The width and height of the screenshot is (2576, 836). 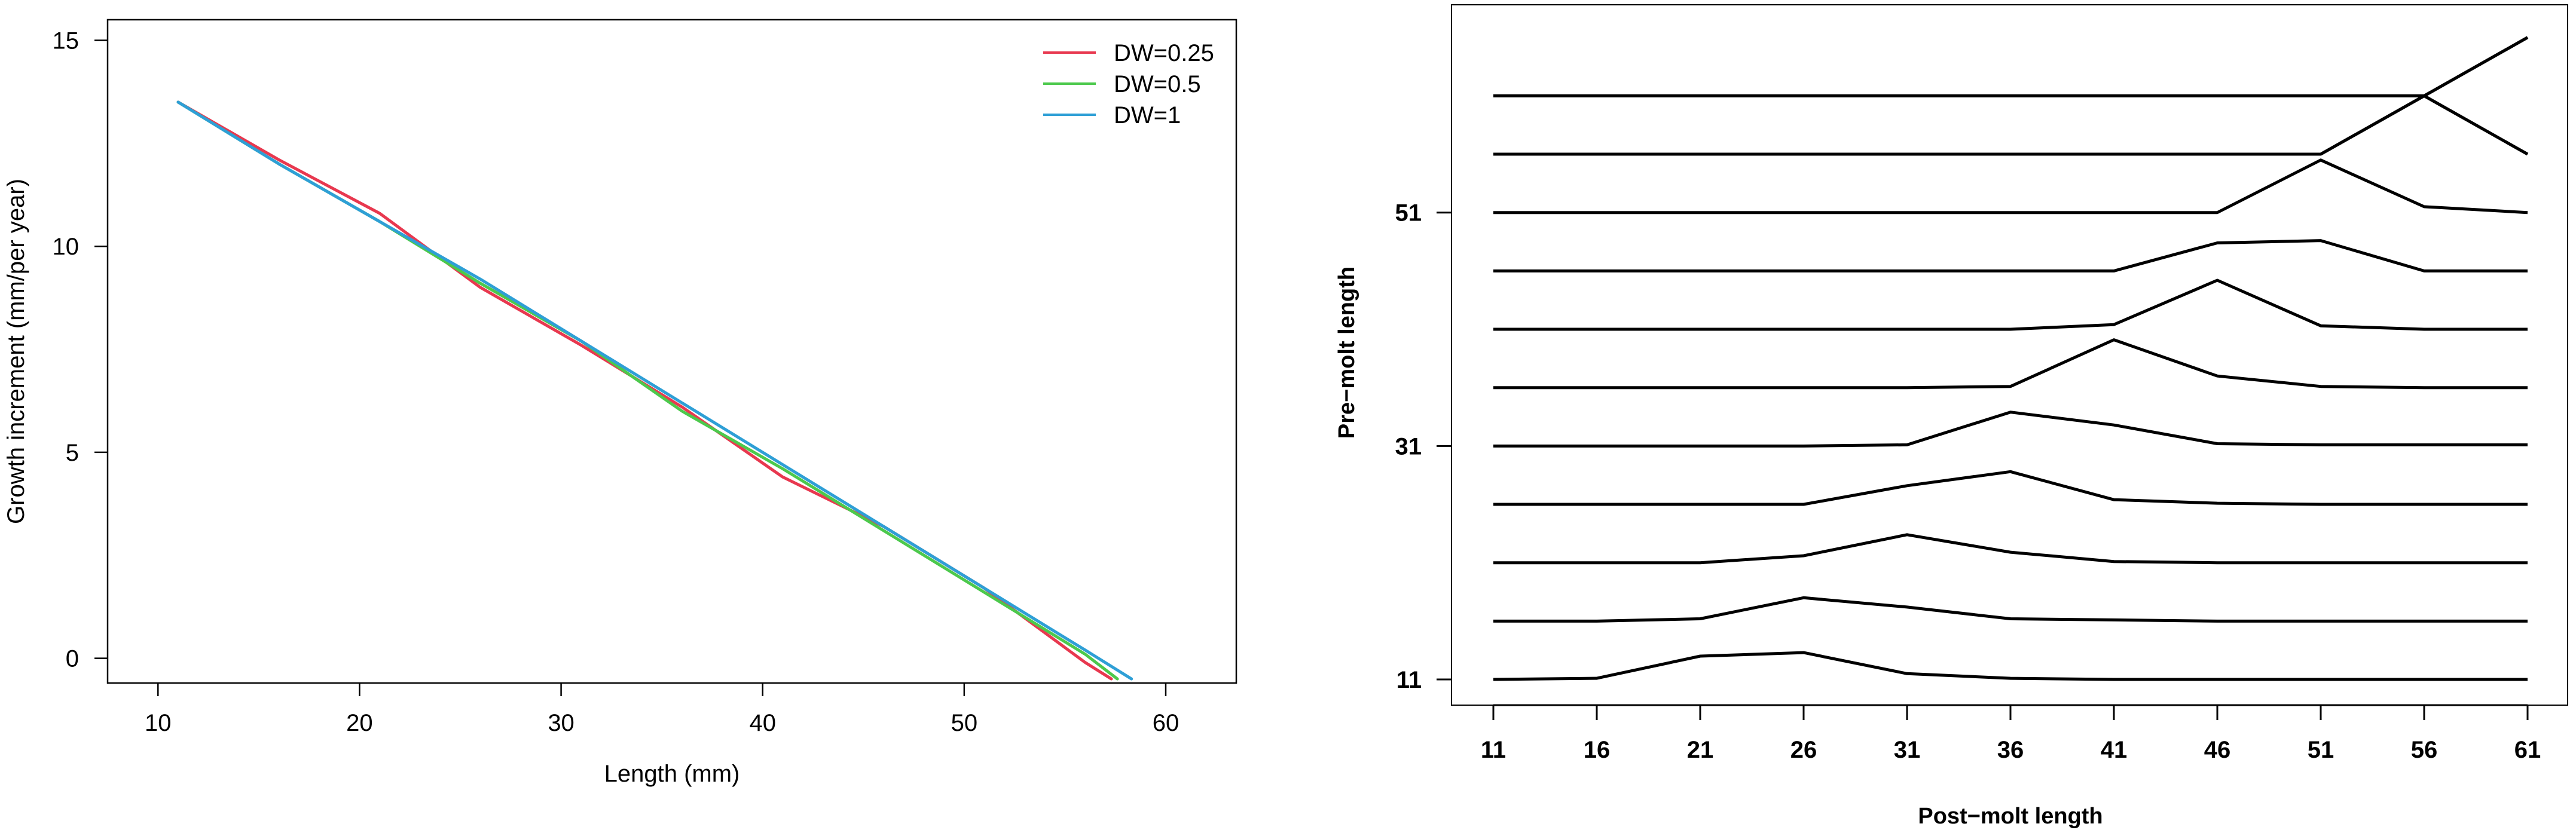 What do you see at coordinates (72, 659) in the screenshot?
I see `y-tick-label: 0` at bounding box center [72, 659].